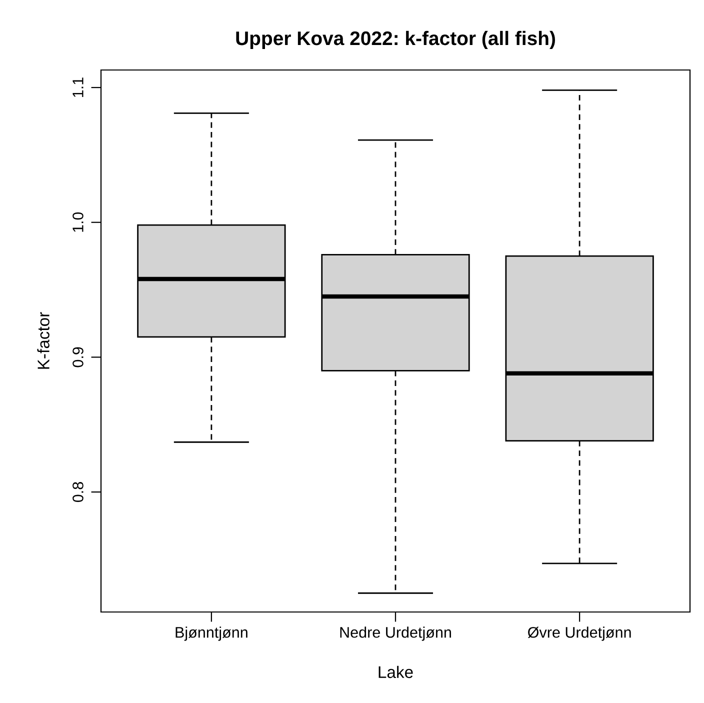 Image resolution: width=704 pixels, height=703 pixels. What do you see at coordinates (396, 40) in the screenshot?
I see `chart-title: Upper Kova 2022: k-factor (all fish)` at bounding box center [396, 40].